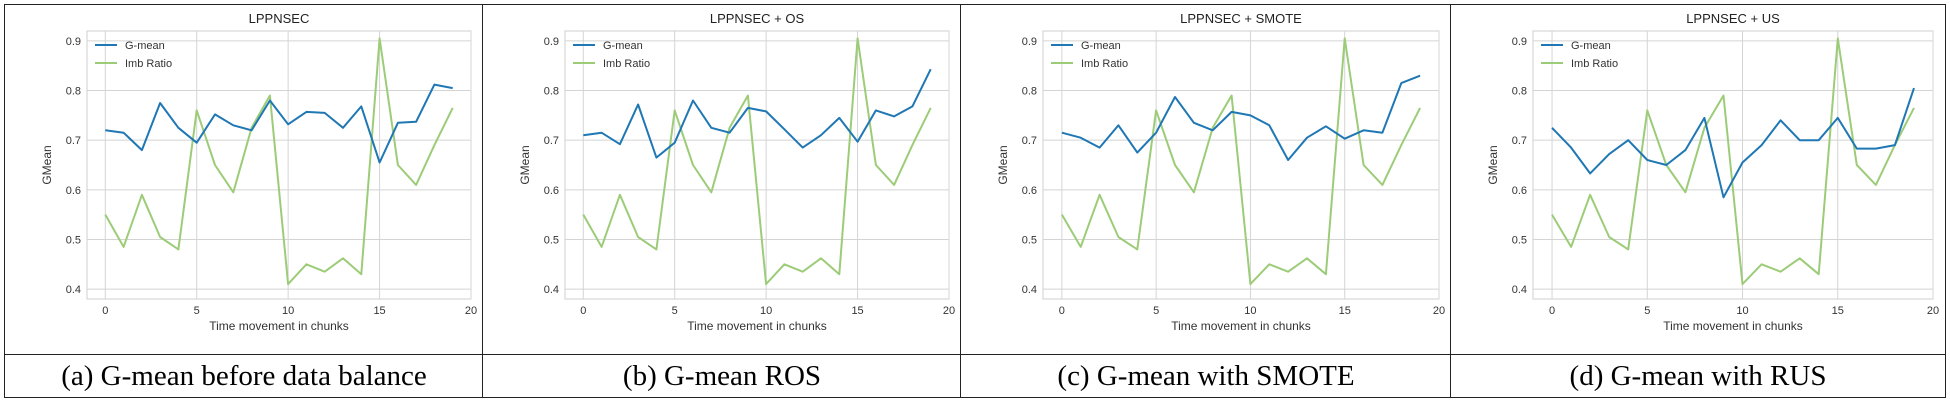 This screenshot has width=1950, height=402. What do you see at coordinates (1241, 18) in the screenshot?
I see `chart-title: LPPNSEC + SMOTE` at bounding box center [1241, 18].